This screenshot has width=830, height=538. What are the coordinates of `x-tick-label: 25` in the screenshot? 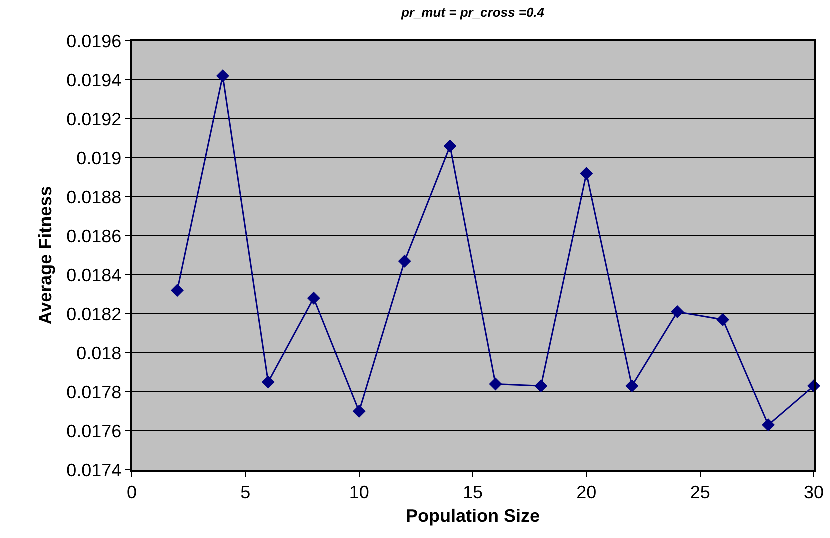 It's located at (700, 492).